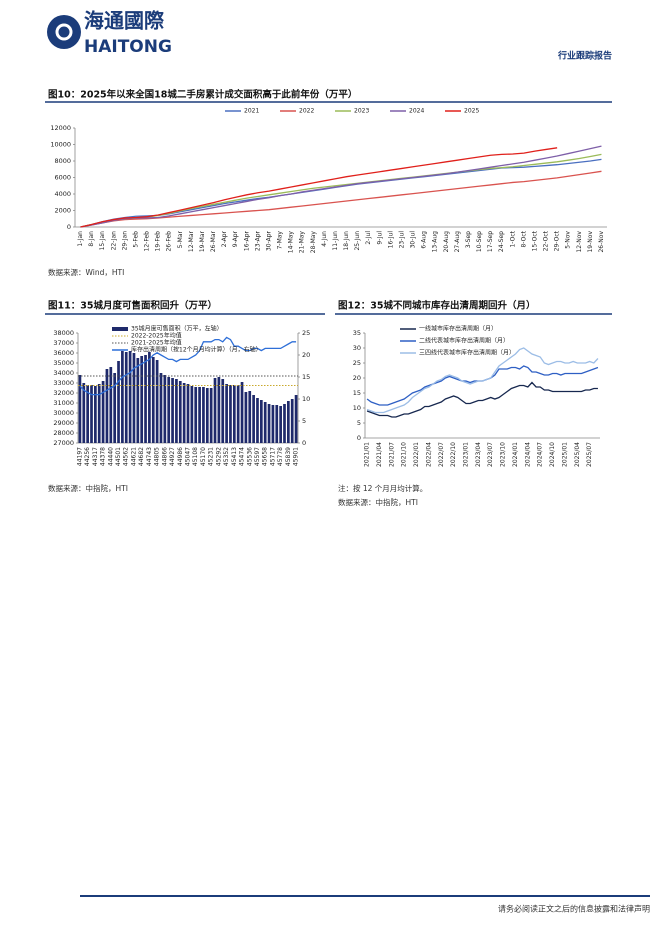 This screenshot has width=662, height=936. I want to click on y-tick-label: 33000, so click(63, 383).